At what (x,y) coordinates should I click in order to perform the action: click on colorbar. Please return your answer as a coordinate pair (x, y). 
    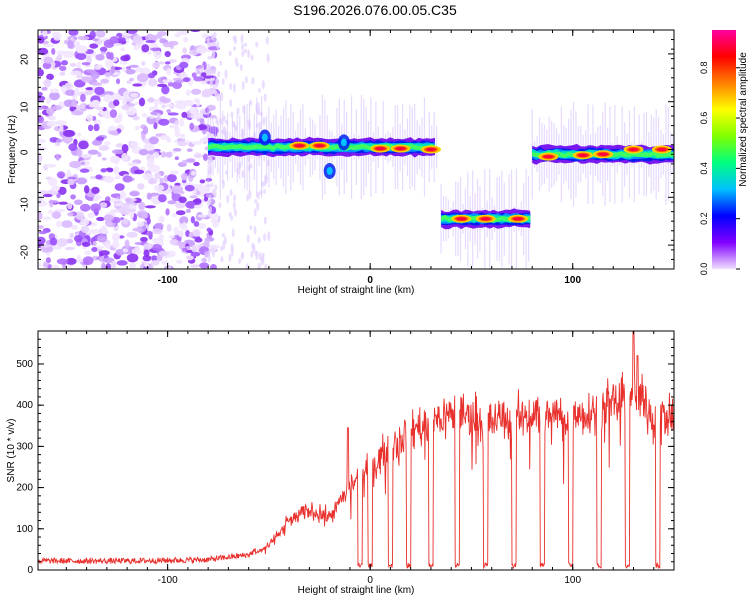
    Looking at the image, I should click on (724, 149).